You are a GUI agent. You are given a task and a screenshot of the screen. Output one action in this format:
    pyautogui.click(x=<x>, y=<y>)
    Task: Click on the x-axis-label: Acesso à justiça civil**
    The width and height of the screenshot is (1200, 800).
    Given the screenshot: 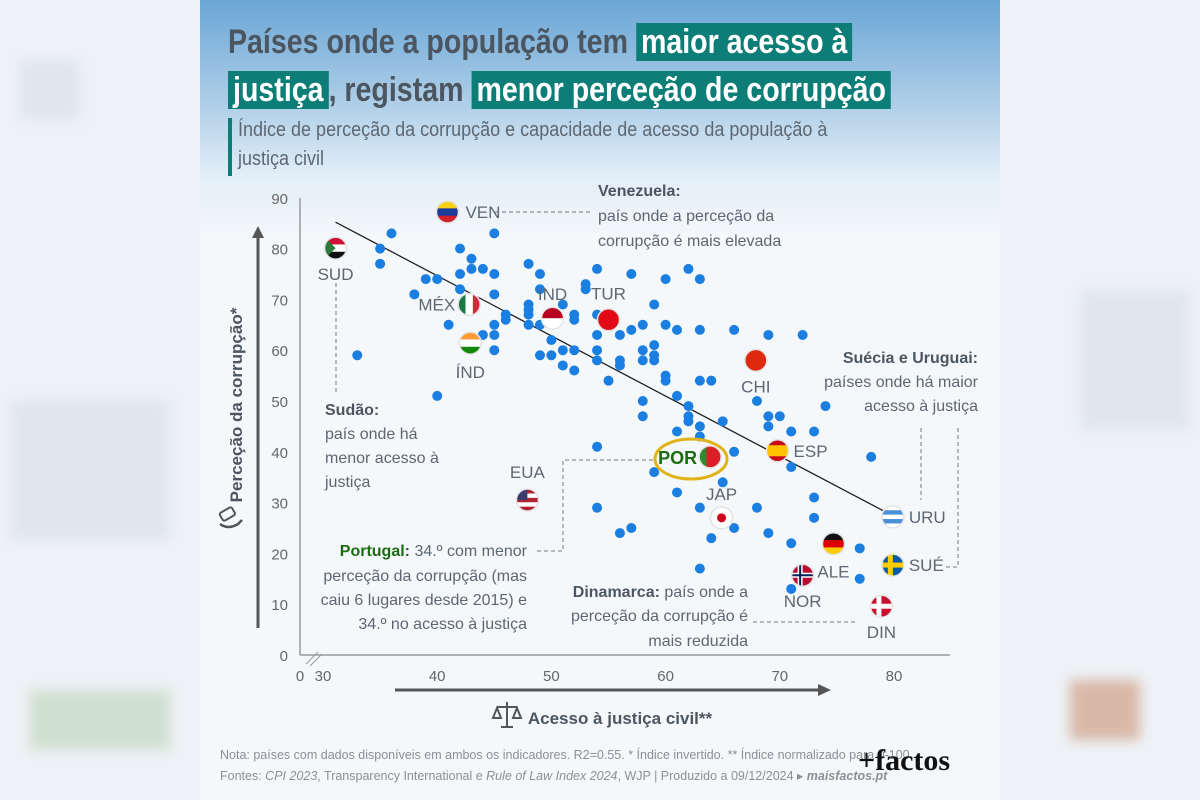 What is the action you would take?
    pyautogui.click(x=620, y=718)
    